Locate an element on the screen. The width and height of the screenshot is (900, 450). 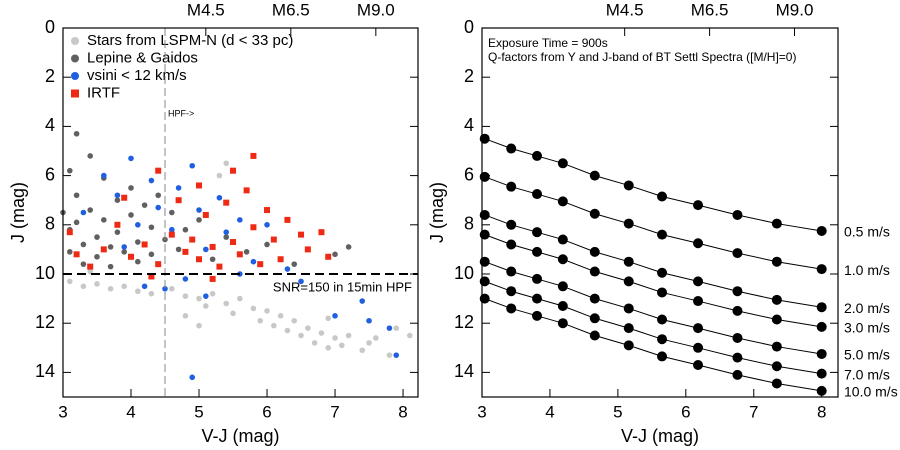
y-tick-label: 10 is located at coordinates (464, 273).